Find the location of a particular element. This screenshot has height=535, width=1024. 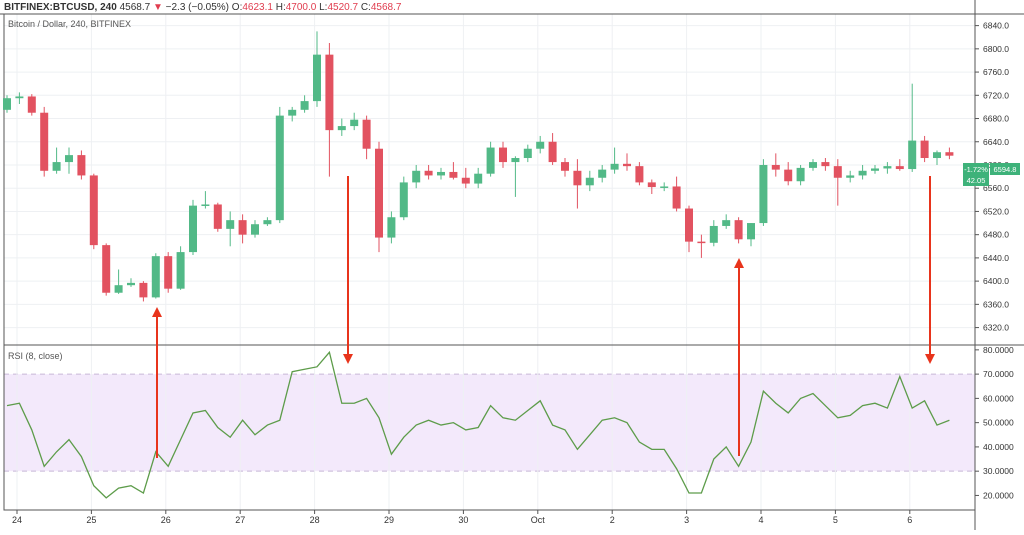

rsi-tick-label: 60.0000 is located at coordinates (998, 398).